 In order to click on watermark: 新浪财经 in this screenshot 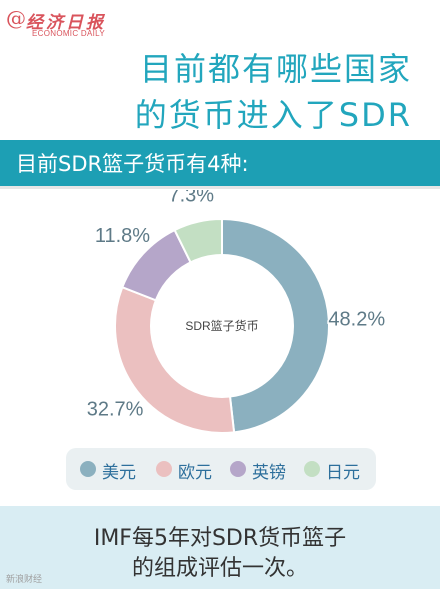, I will do `click(24, 580)`.